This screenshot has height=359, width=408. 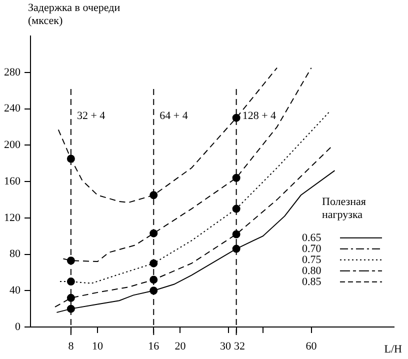 What do you see at coordinates (15, 254) in the screenshot?
I see `y-tick-label: 80` at bounding box center [15, 254].